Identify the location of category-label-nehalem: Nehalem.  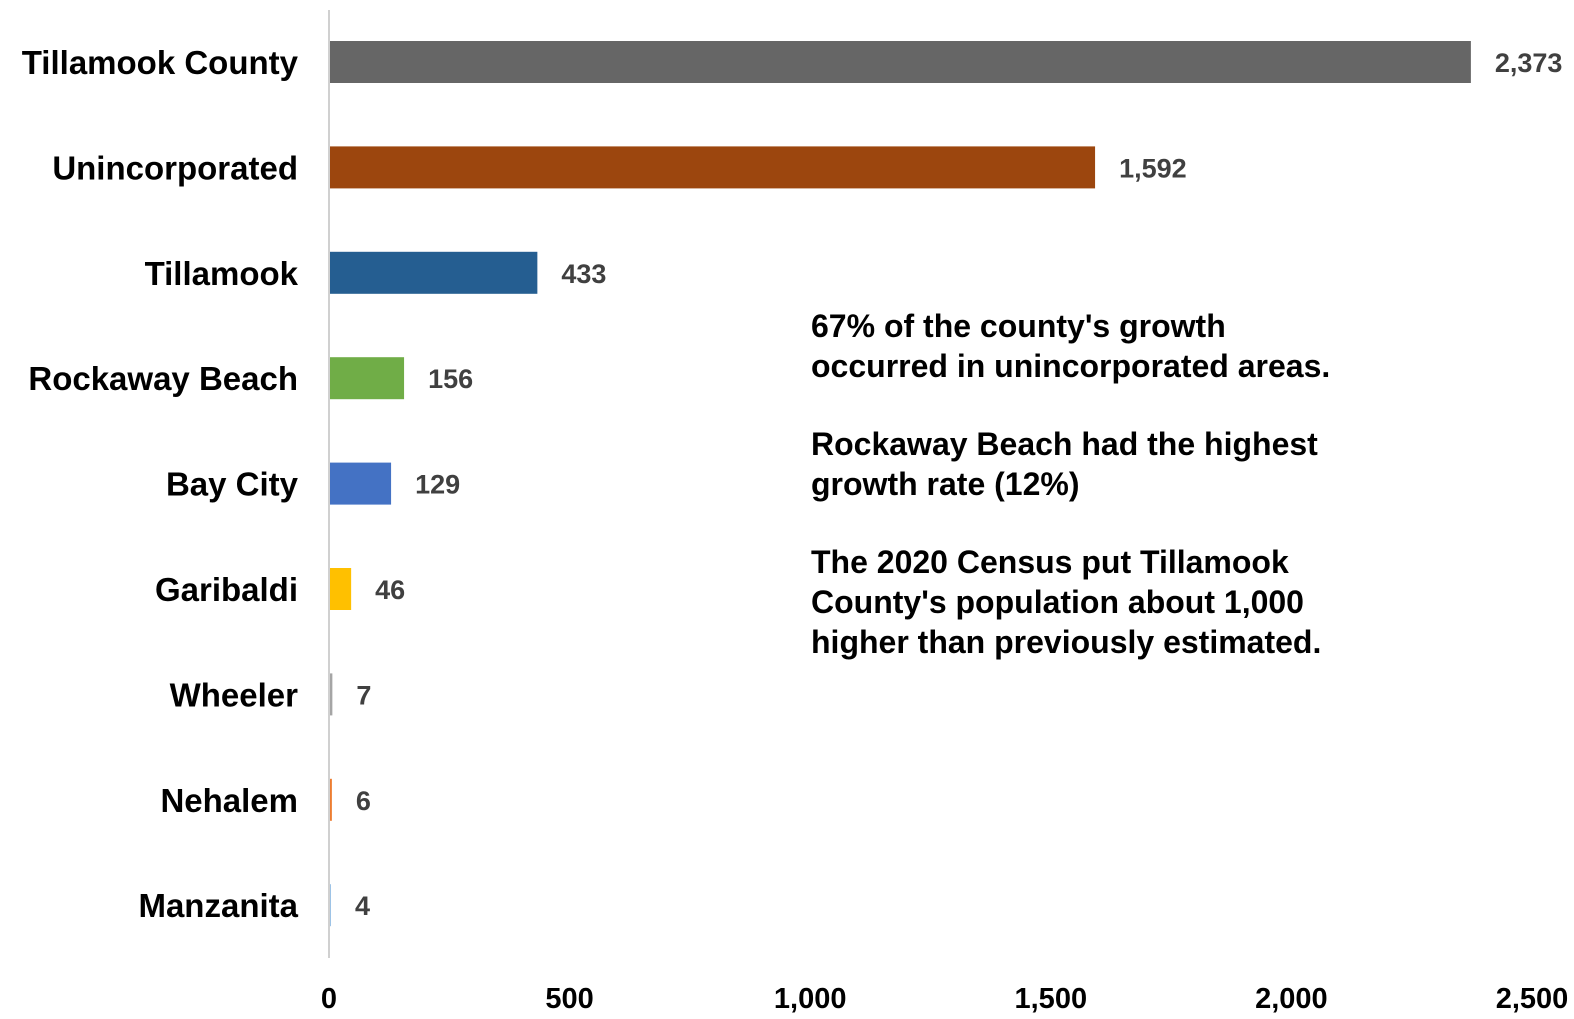
(229, 800).